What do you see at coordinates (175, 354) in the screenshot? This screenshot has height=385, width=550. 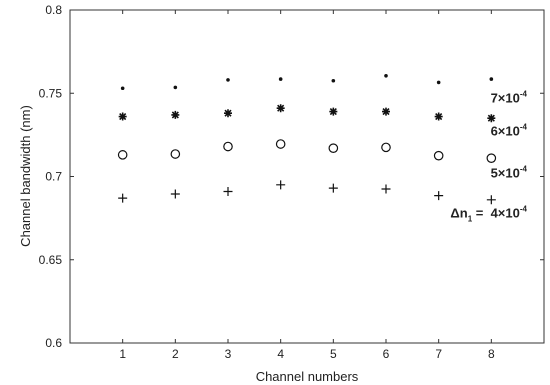 I see `x-tick-label: 2` at bounding box center [175, 354].